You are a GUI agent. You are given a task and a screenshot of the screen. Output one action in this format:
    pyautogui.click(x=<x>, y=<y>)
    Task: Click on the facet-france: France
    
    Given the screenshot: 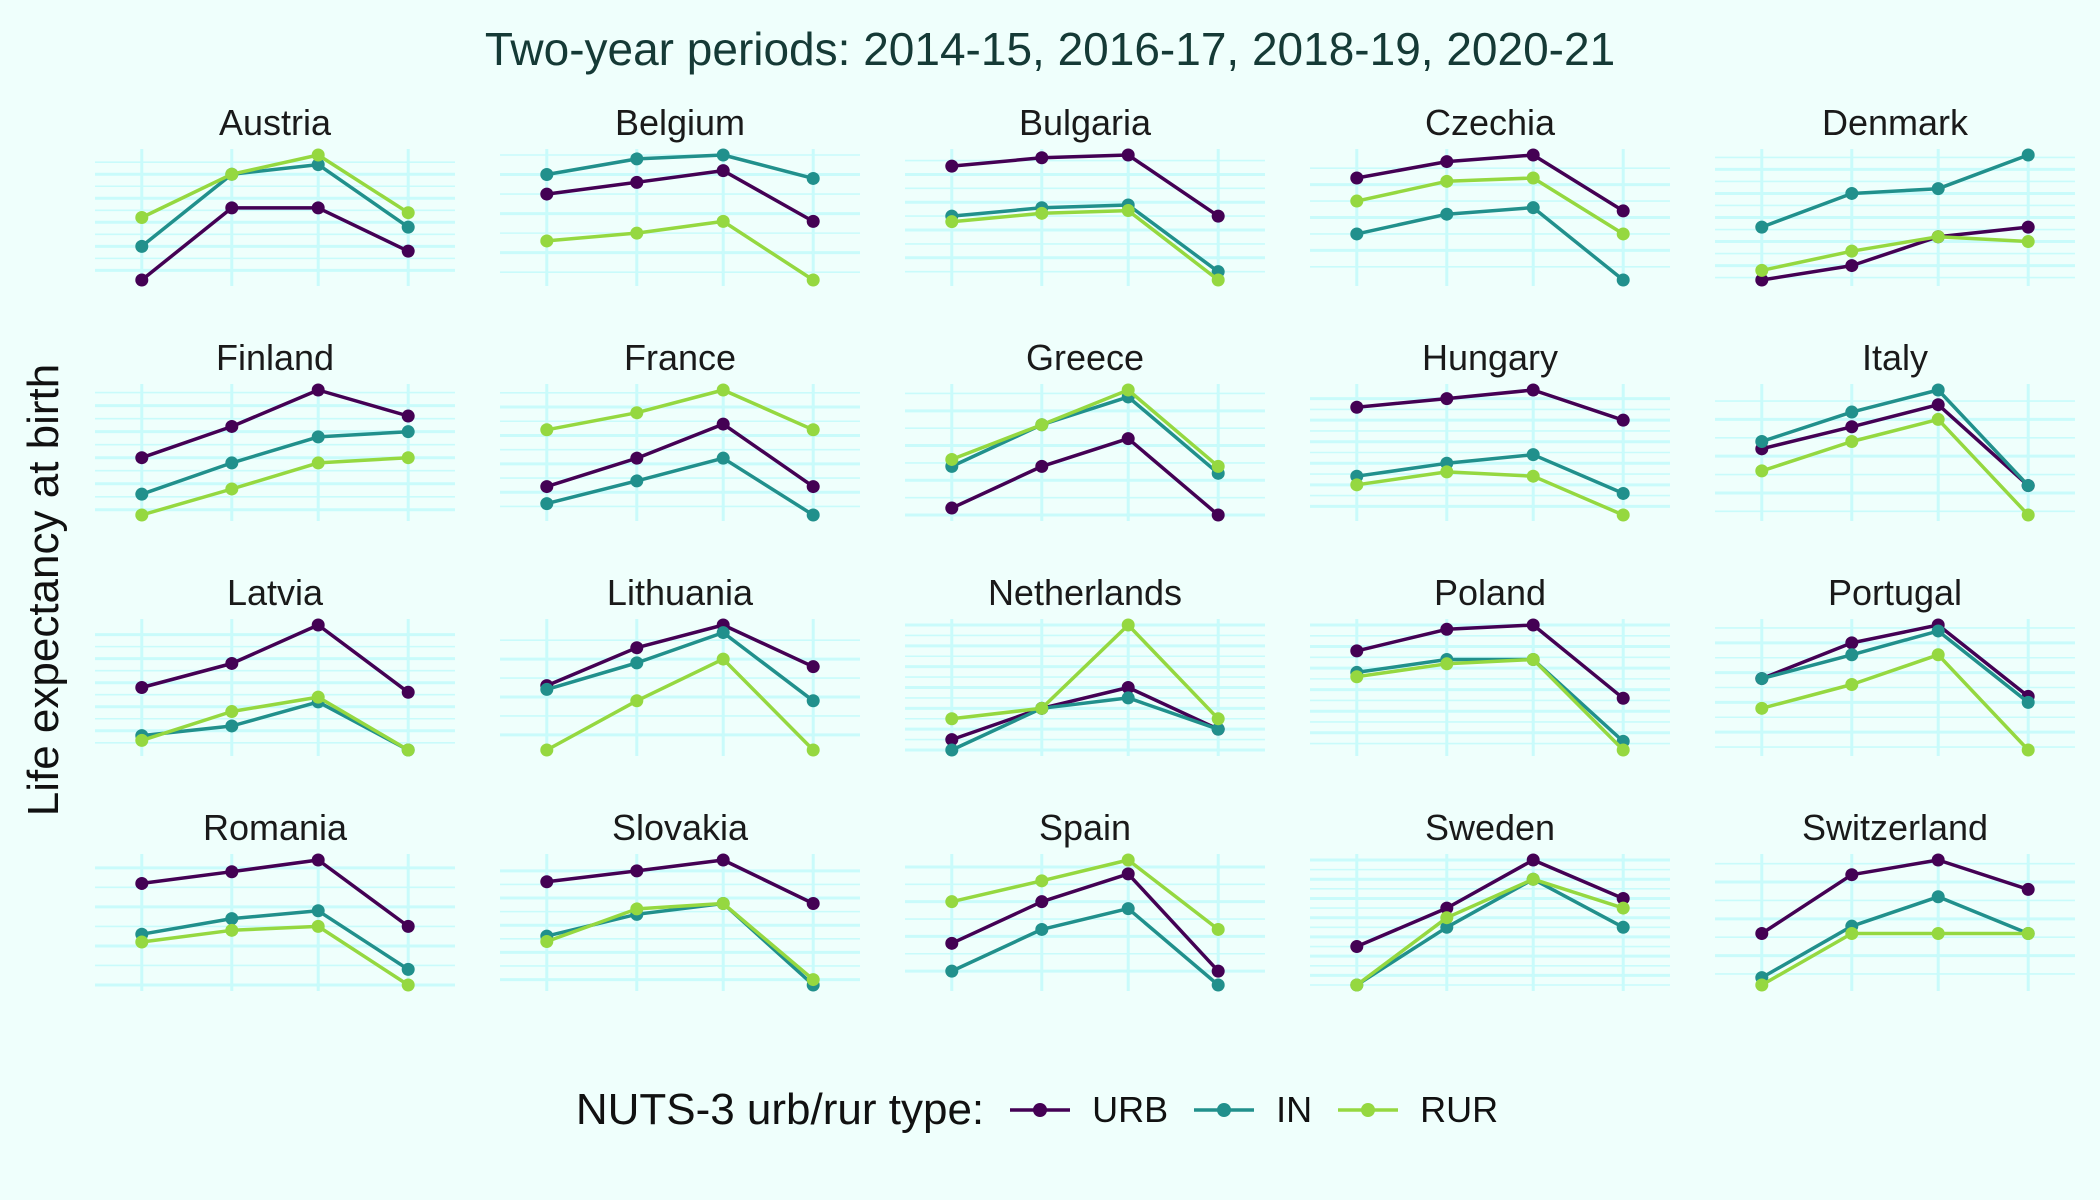 What is the action you would take?
    pyautogui.click(x=680, y=429)
    